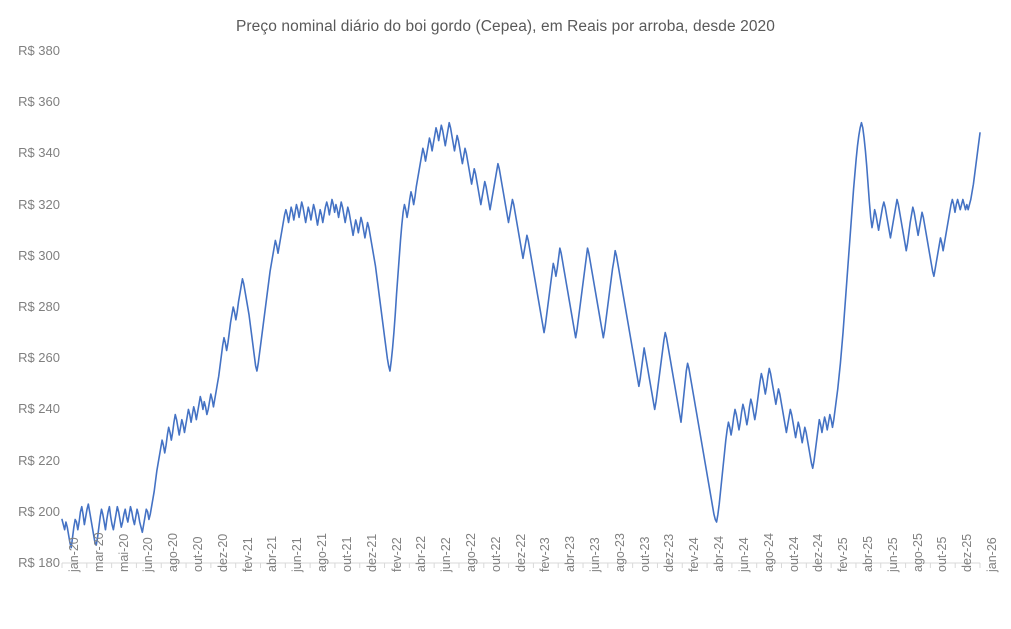  Describe the element at coordinates (421, 553) in the screenshot. I see `x-axis-tick-label: abr-22` at that location.